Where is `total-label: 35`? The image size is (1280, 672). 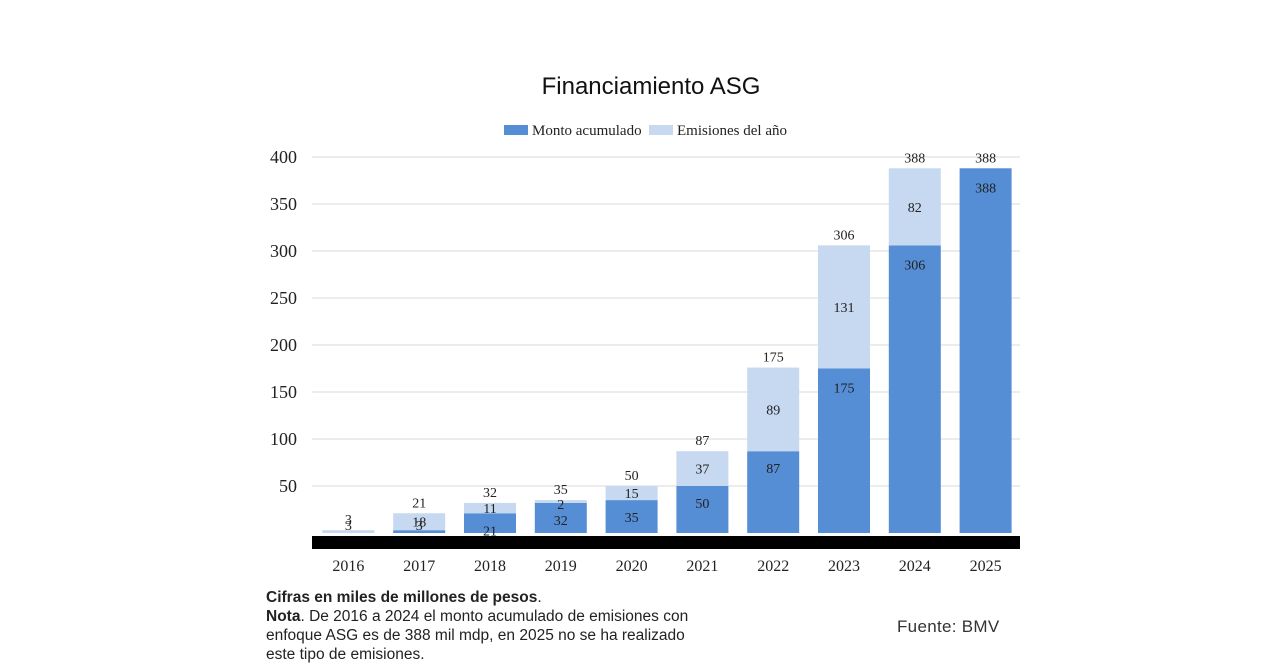 total-label: 35 is located at coordinates (561, 490).